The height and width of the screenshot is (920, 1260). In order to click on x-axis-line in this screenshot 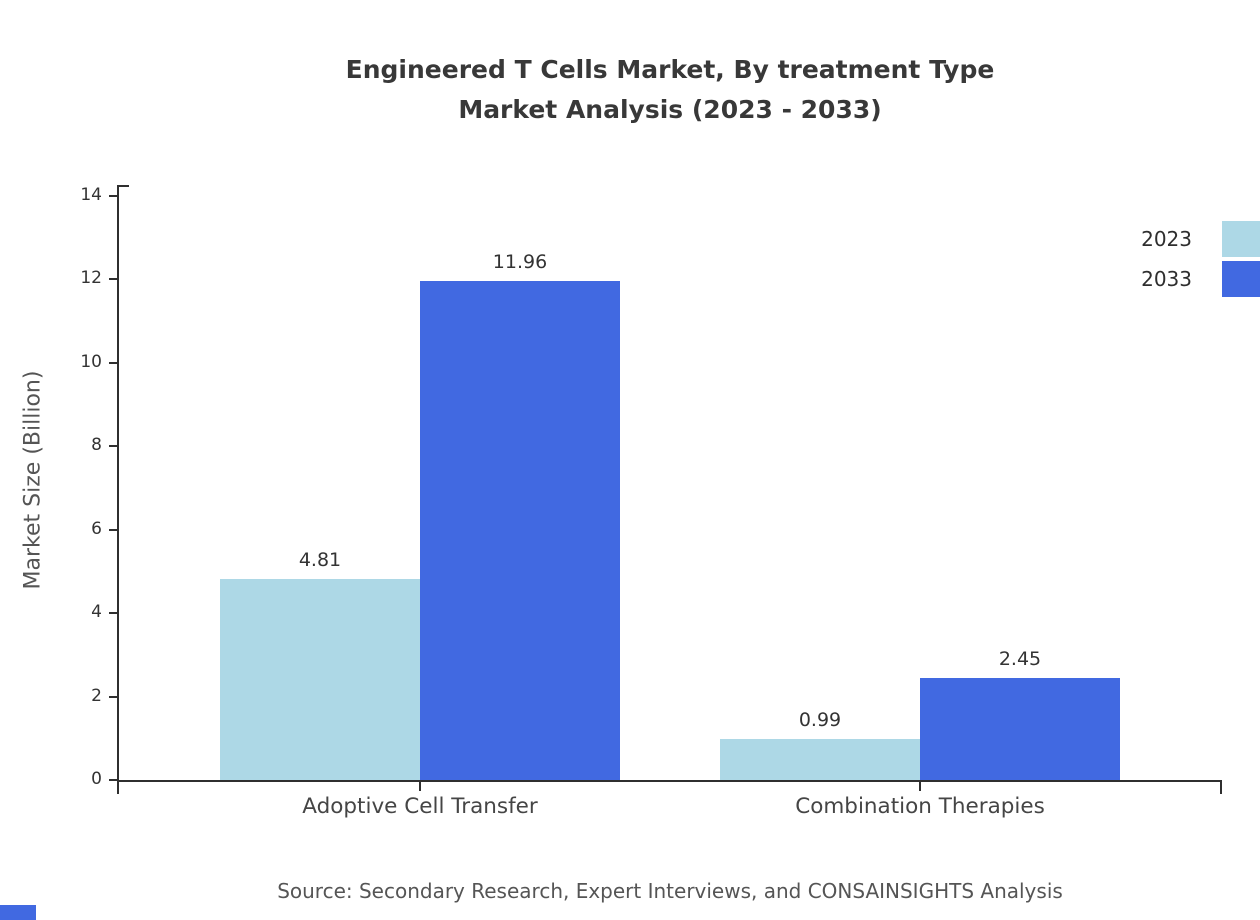, I will do `click(669, 781)`.